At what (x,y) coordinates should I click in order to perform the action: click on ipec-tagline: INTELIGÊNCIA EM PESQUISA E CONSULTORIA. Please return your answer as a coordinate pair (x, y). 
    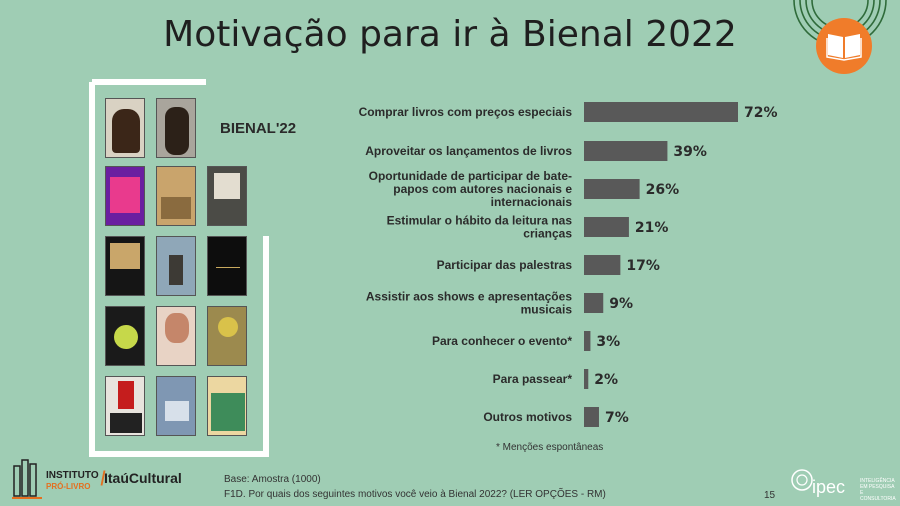
    Looking at the image, I should click on (880, 490).